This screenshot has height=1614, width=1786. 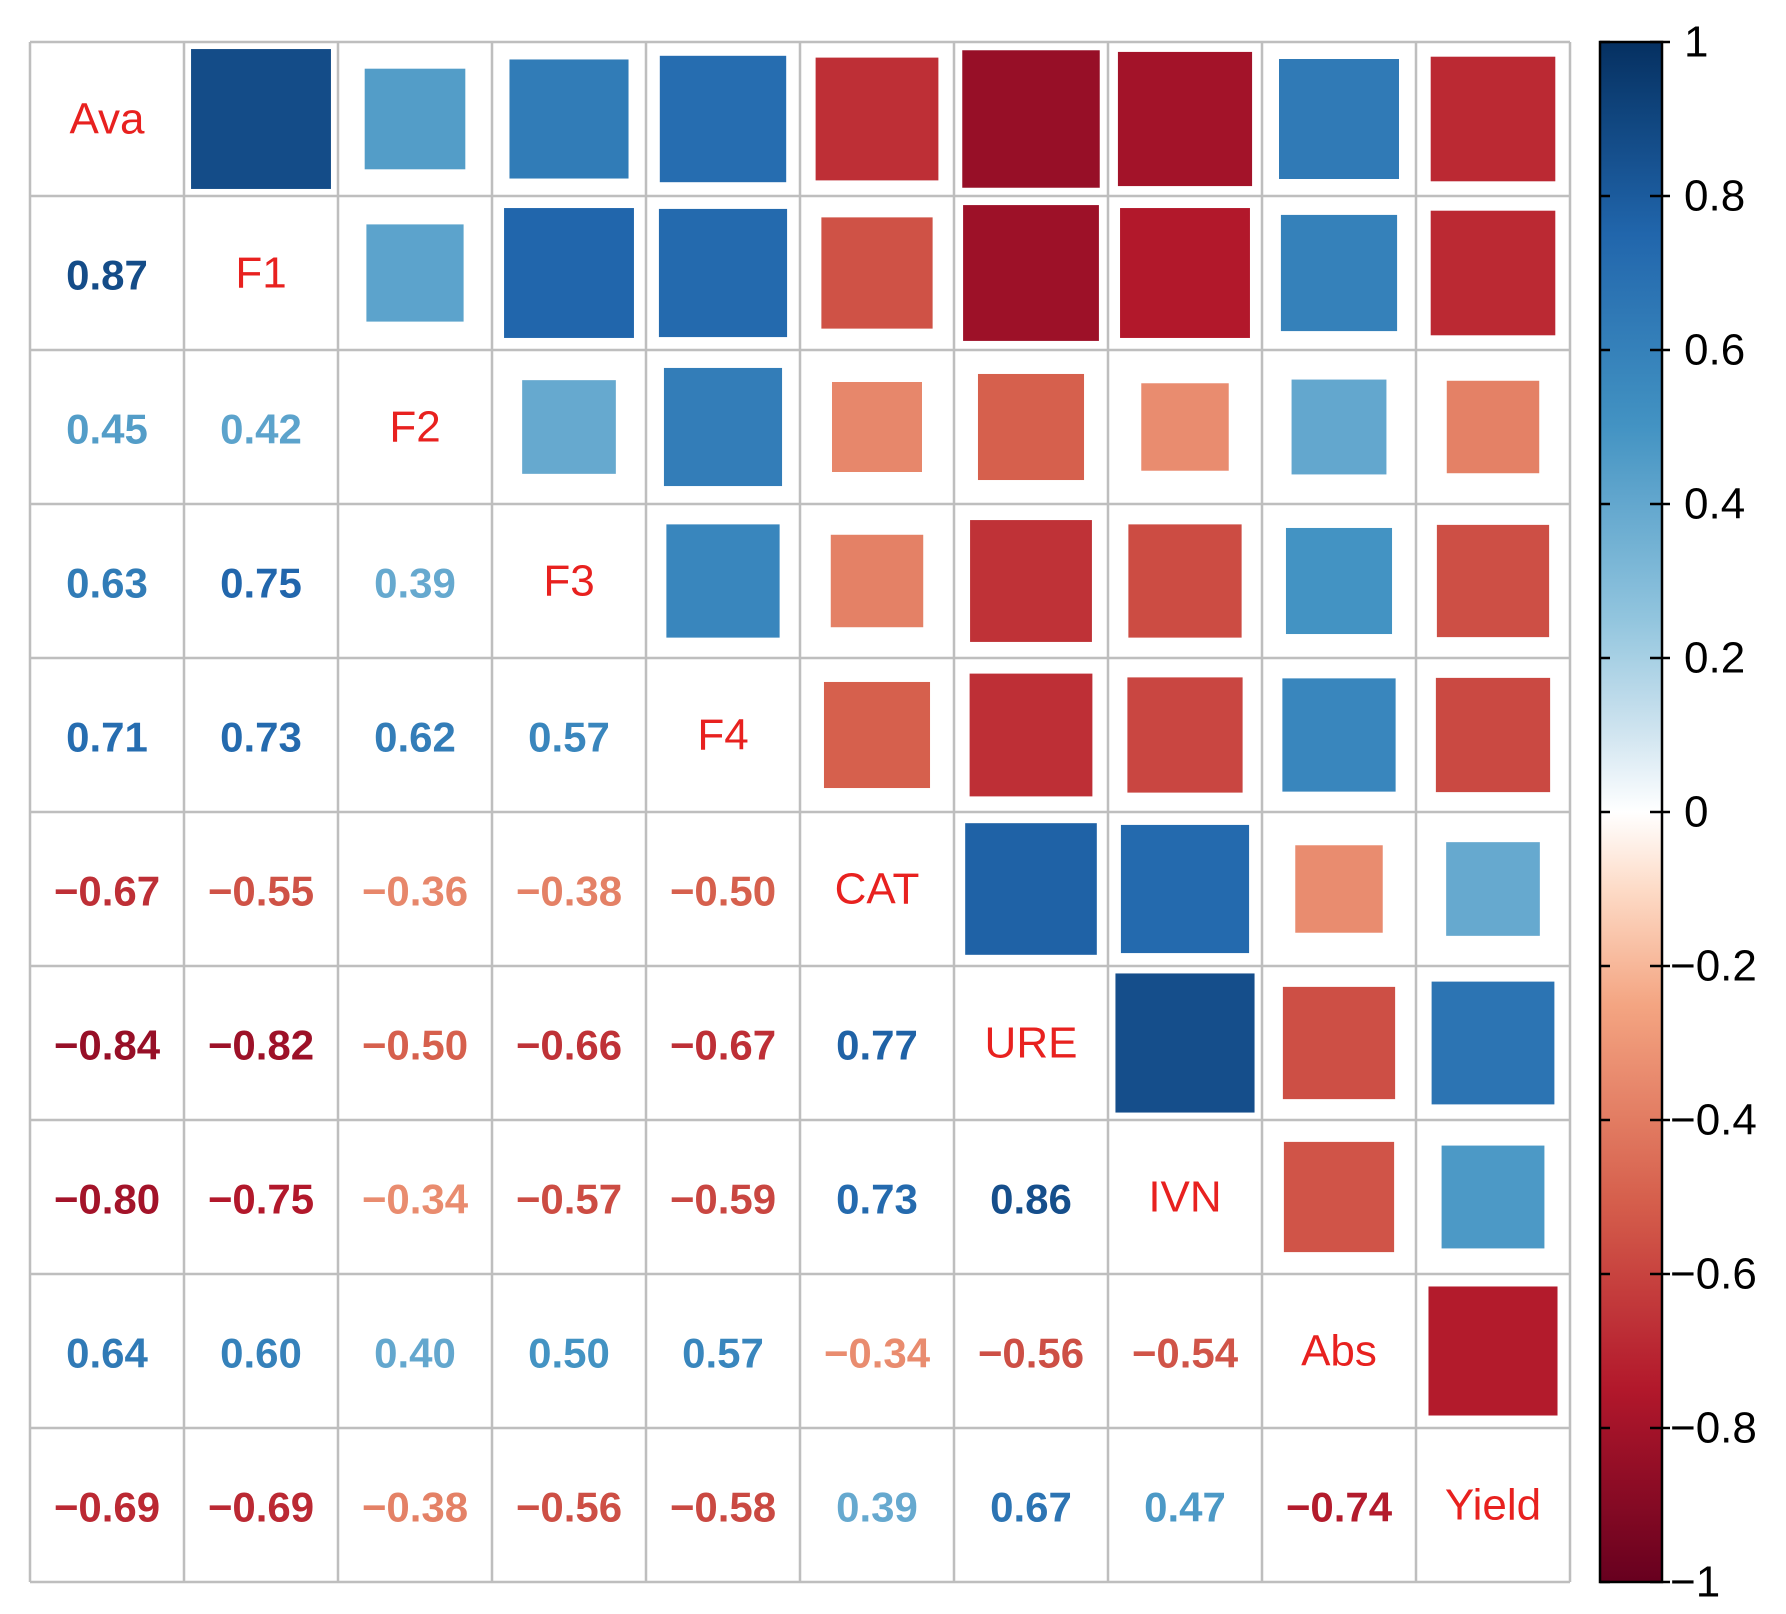 I want to click on colorbar-tick-label: −0.2, so click(x=1713, y=966).